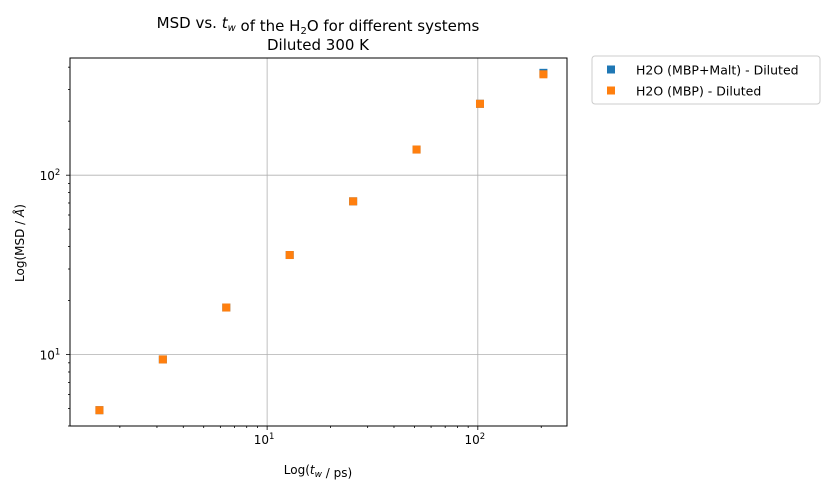  What do you see at coordinates (19, 243) in the screenshot?
I see `y-axis-label: Log(MSD / Å)` at bounding box center [19, 243].